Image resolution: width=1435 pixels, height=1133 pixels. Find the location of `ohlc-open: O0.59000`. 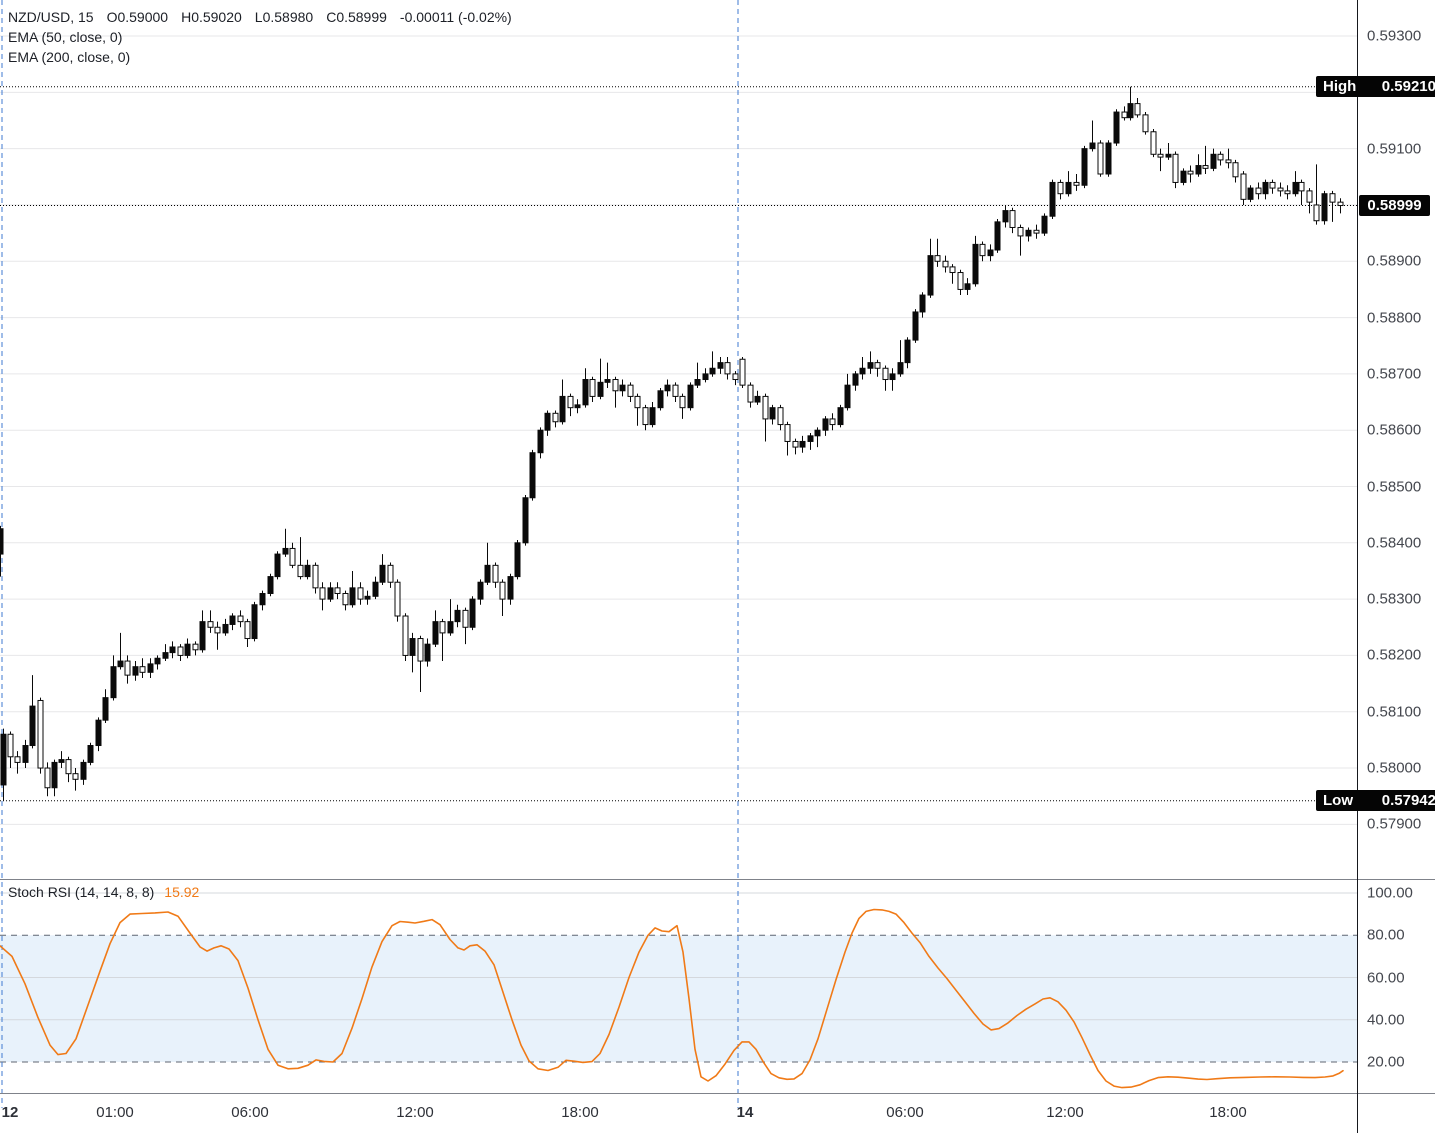

ohlc-open: O0.59000 is located at coordinates (137, 17).